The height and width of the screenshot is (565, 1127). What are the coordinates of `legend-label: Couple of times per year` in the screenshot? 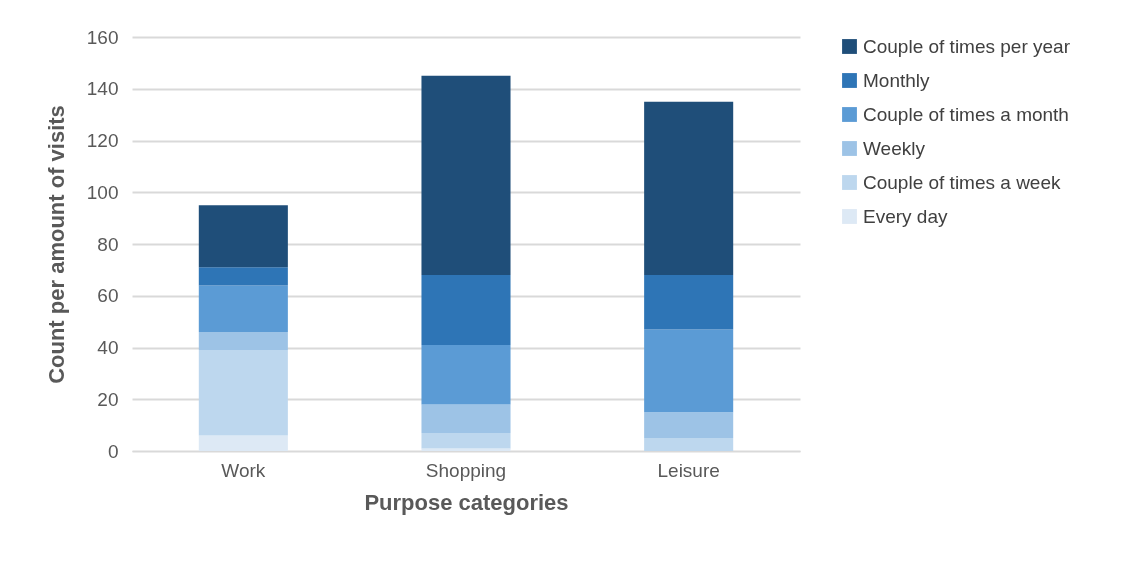 It's located at (967, 46).